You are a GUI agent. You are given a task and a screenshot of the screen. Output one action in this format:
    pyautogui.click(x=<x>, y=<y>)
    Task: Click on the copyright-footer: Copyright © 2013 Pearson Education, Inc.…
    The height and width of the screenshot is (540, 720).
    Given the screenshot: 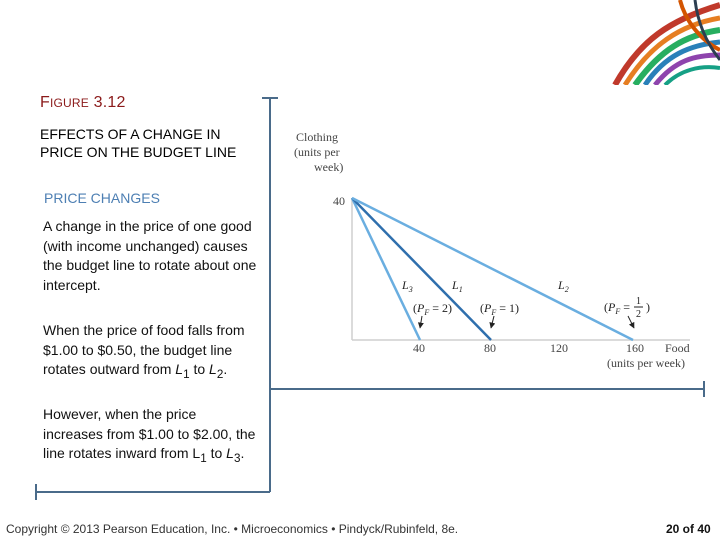 What is the action you would take?
    pyautogui.click(x=232, y=529)
    